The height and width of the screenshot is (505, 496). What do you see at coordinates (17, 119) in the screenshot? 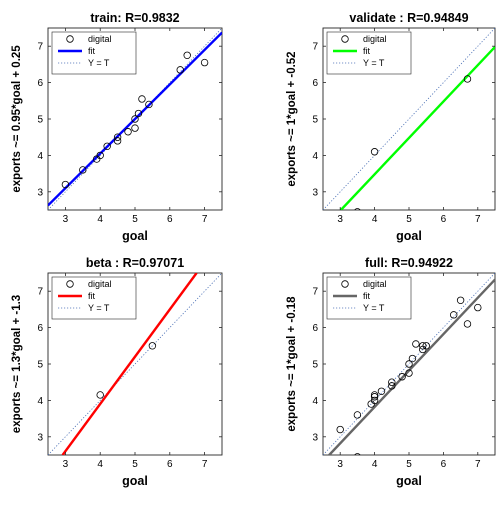
I see `y-axis-label: exports ~= 0.95*goal + 0.25` at bounding box center [17, 119].